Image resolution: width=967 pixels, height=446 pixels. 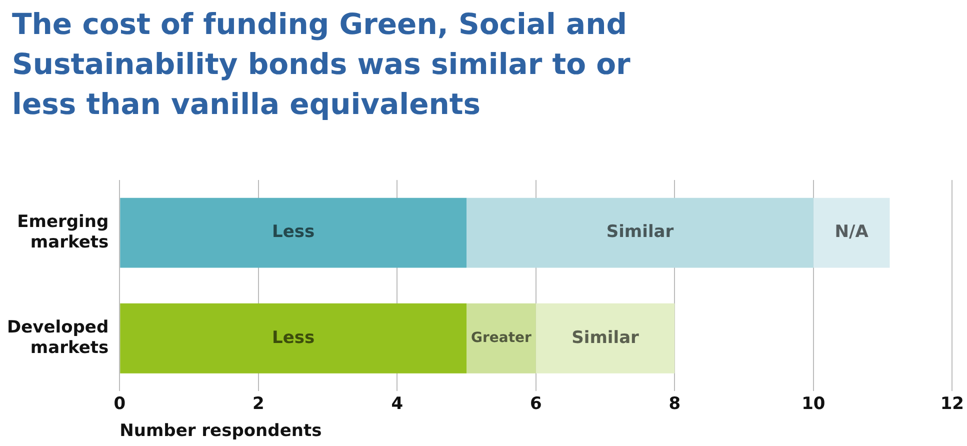 What do you see at coordinates (63, 232) in the screenshot?
I see `y-tick-label: Emerging markets` at bounding box center [63, 232].